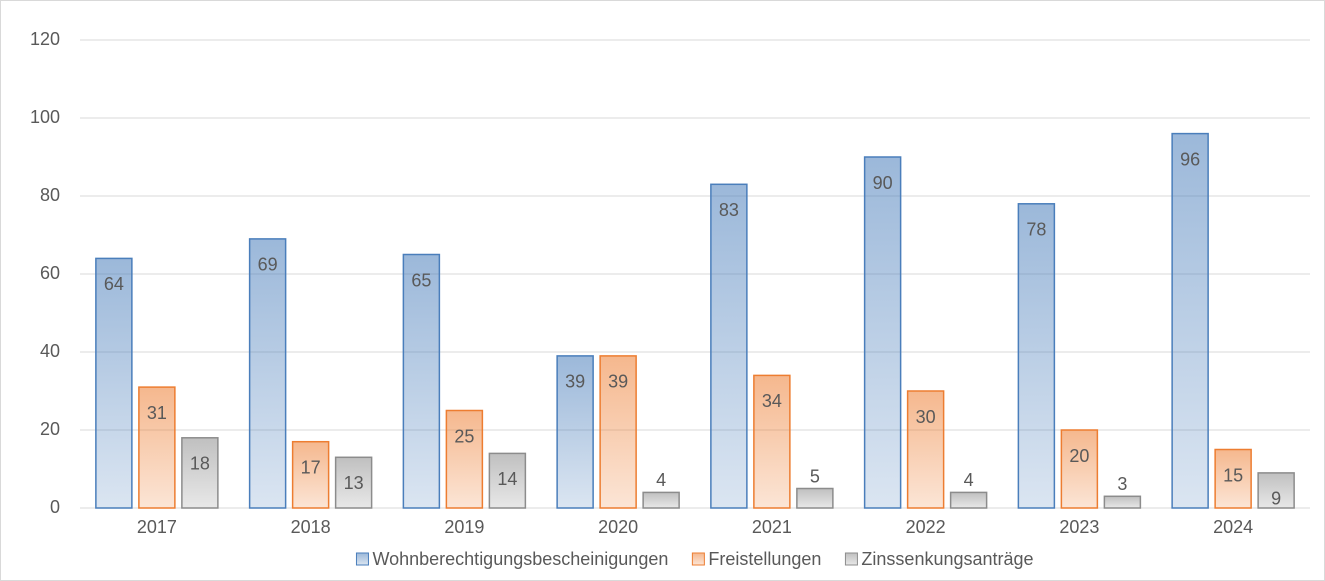 This screenshot has width=1325, height=581. I want to click on data-label: 5, so click(815, 476).